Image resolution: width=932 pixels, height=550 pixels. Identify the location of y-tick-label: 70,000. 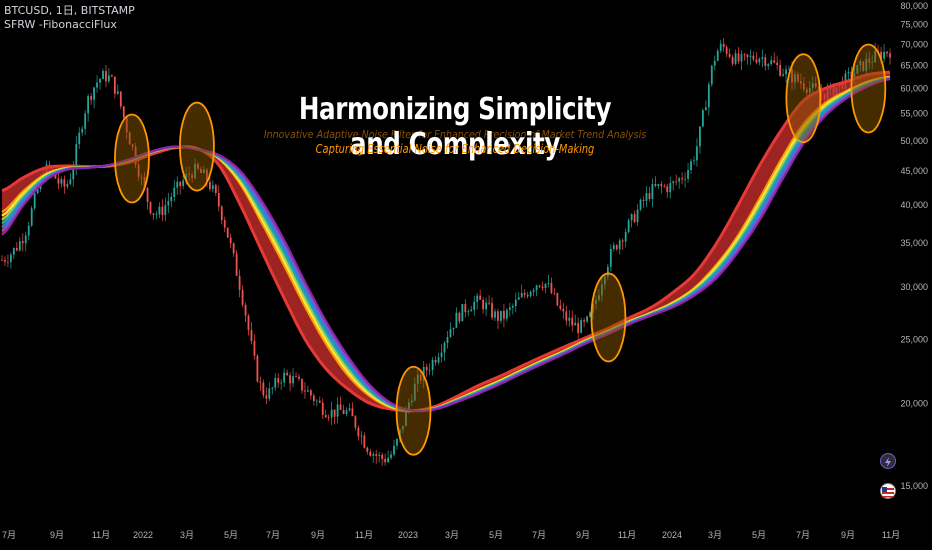
(914, 44).